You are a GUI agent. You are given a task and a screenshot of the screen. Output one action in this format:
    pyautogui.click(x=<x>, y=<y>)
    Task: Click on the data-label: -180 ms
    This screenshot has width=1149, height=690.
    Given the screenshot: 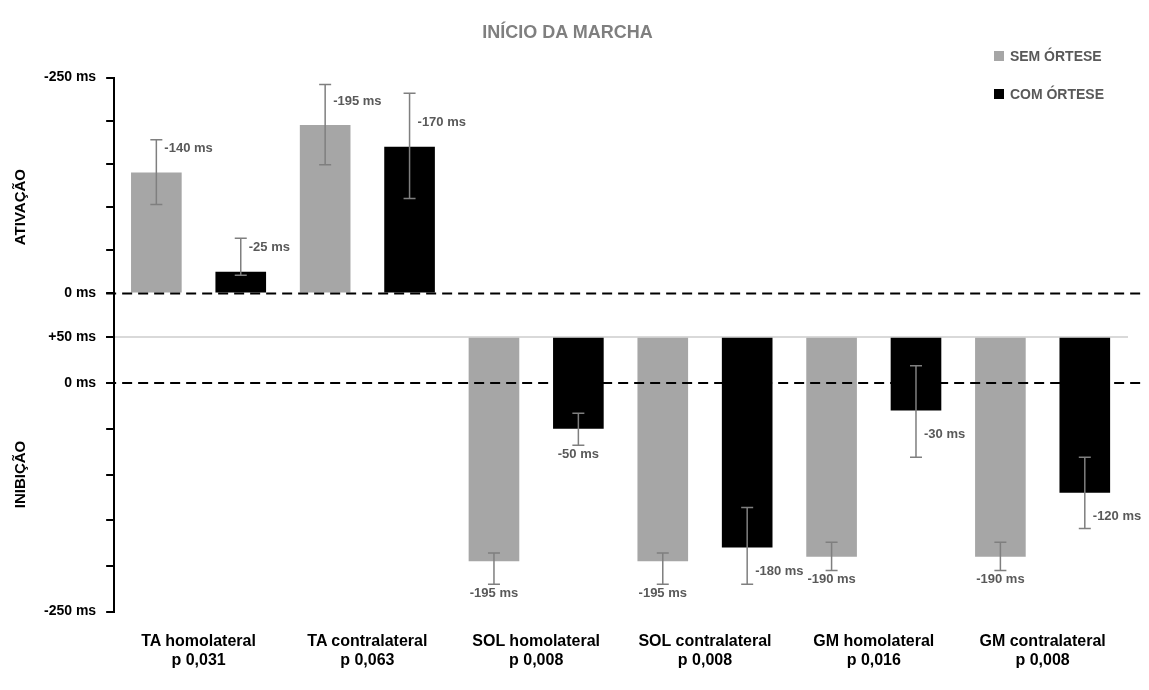 What is the action you would take?
    pyautogui.click(x=779, y=571)
    